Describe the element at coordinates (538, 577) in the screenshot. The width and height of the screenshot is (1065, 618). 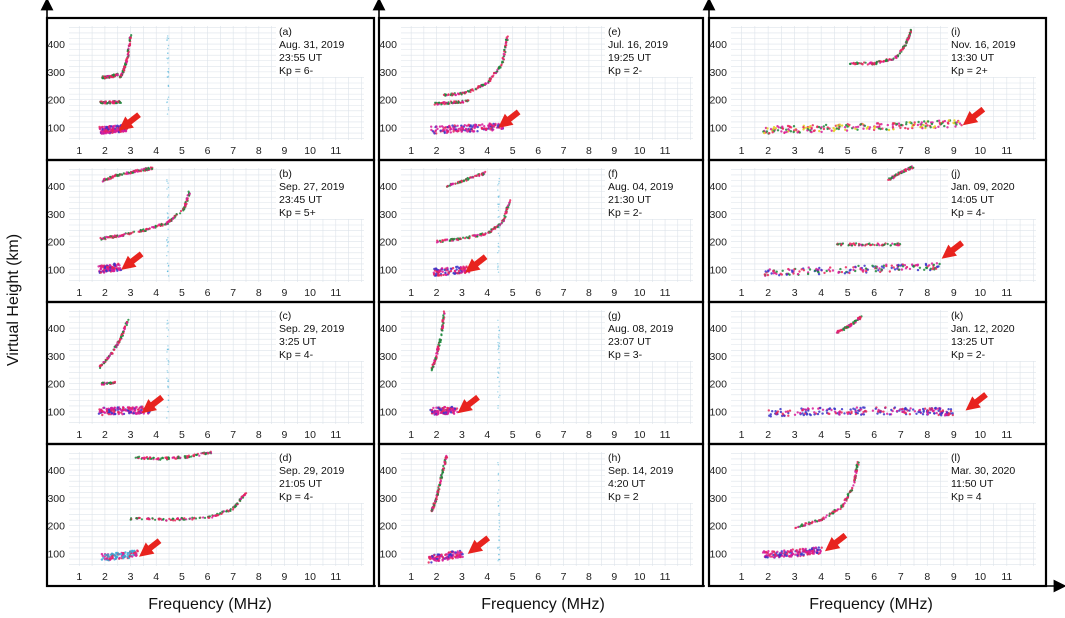
I see `x-tick-label: 6` at that location.